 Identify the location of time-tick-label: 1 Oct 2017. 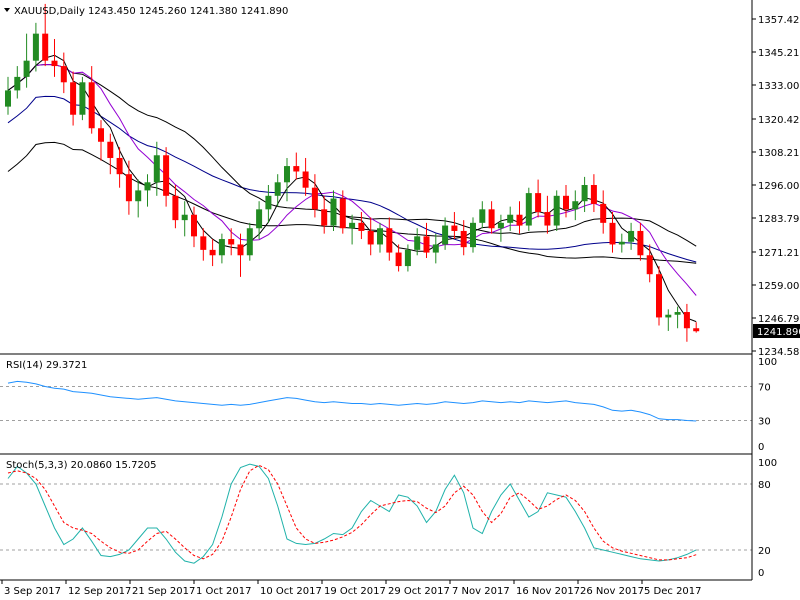
(223, 591).